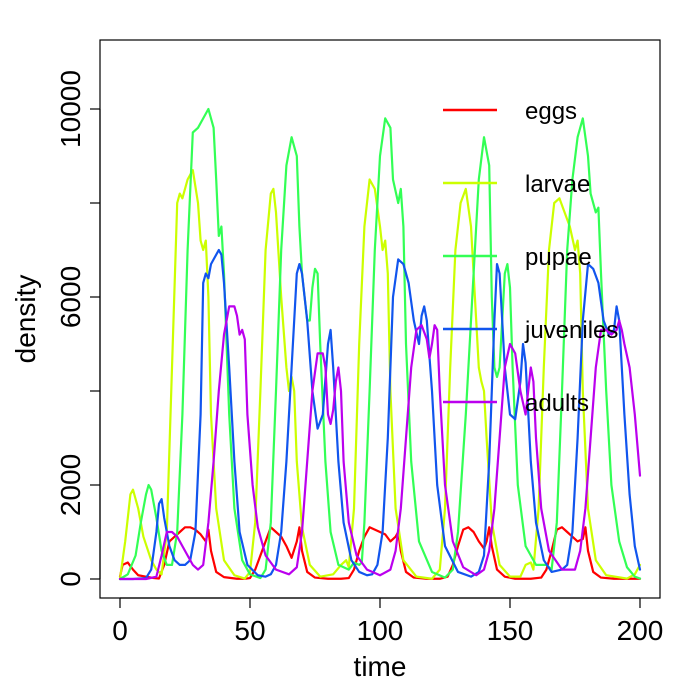 The image size is (700, 700). What do you see at coordinates (249, 630) in the screenshot?
I see `x-tick-label: 50` at bounding box center [249, 630].